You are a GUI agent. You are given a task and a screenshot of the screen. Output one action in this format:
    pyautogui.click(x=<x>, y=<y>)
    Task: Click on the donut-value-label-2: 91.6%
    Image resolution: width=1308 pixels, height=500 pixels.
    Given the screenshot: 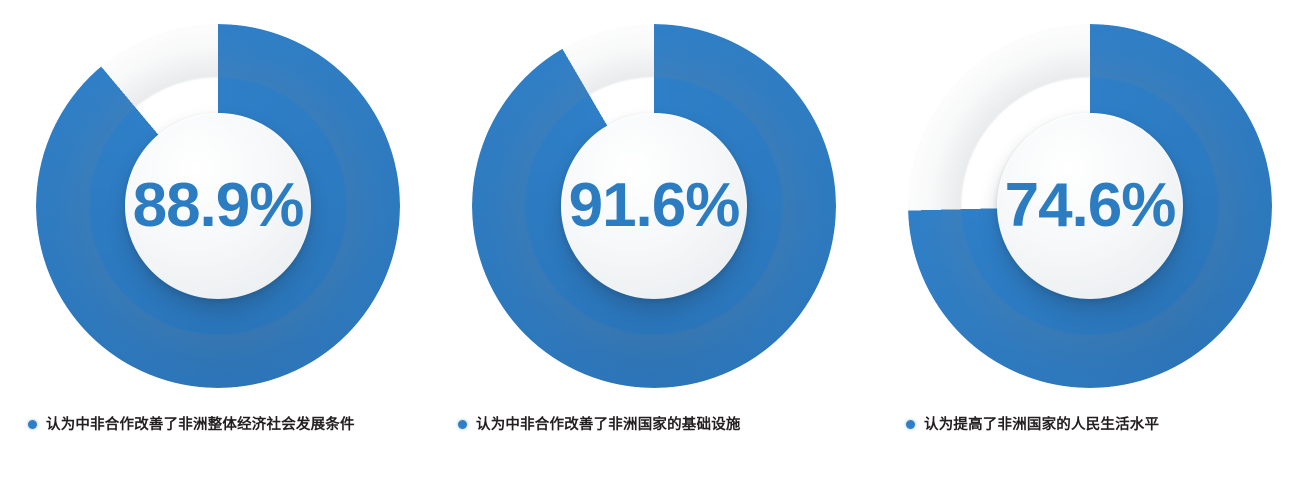 What is the action you would take?
    pyautogui.click(x=654, y=205)
    